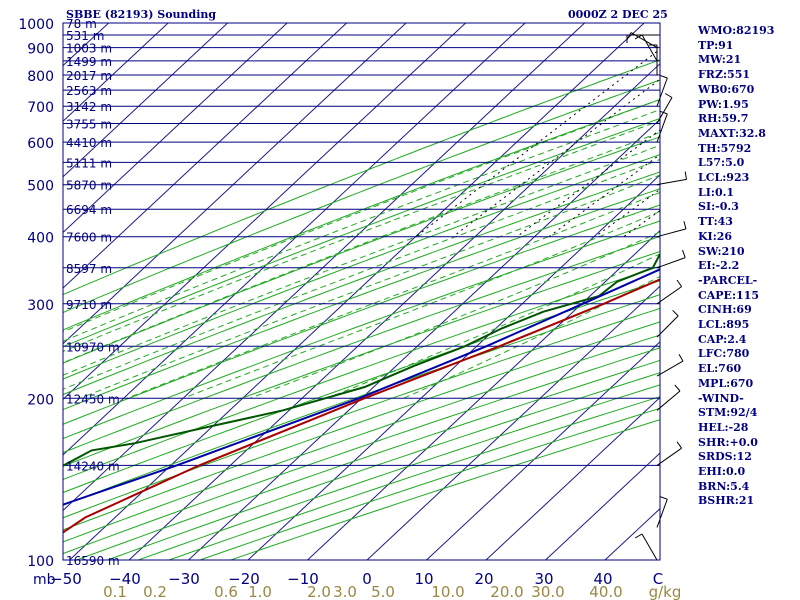 The width and height of the screenshot is (800, 600). Describe the element at coordinates (728, 280) in the screenshot. I see `index-entry: -PARCEL-` at that location.